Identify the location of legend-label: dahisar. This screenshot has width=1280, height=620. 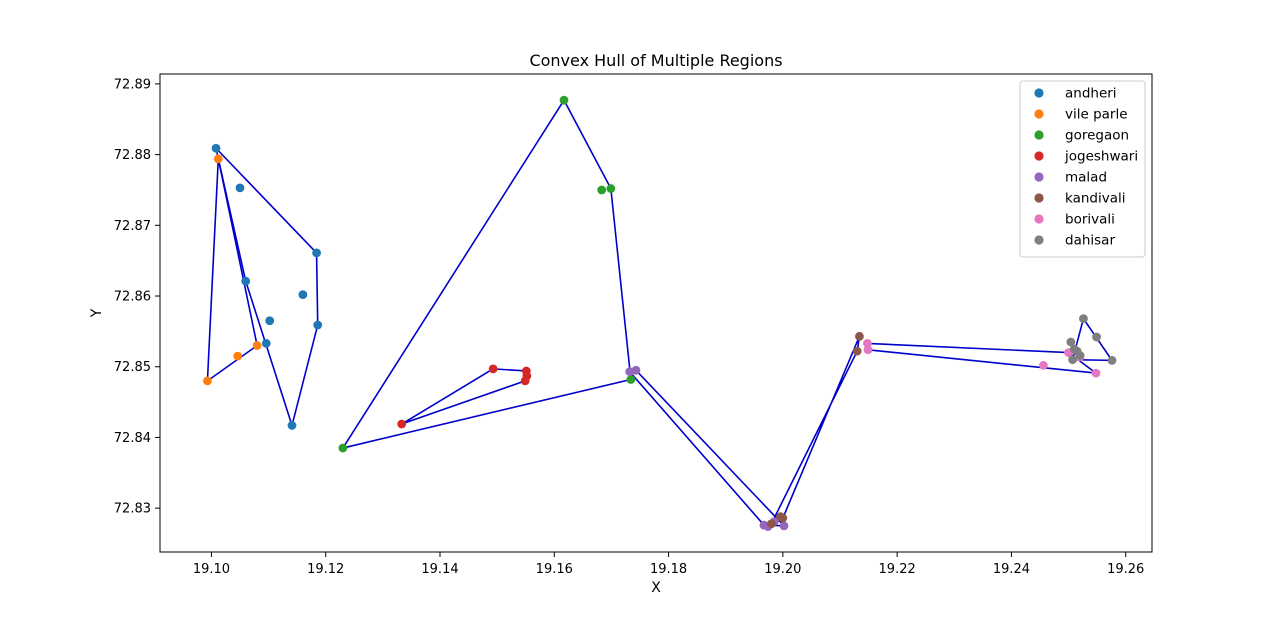
(1090, 241).